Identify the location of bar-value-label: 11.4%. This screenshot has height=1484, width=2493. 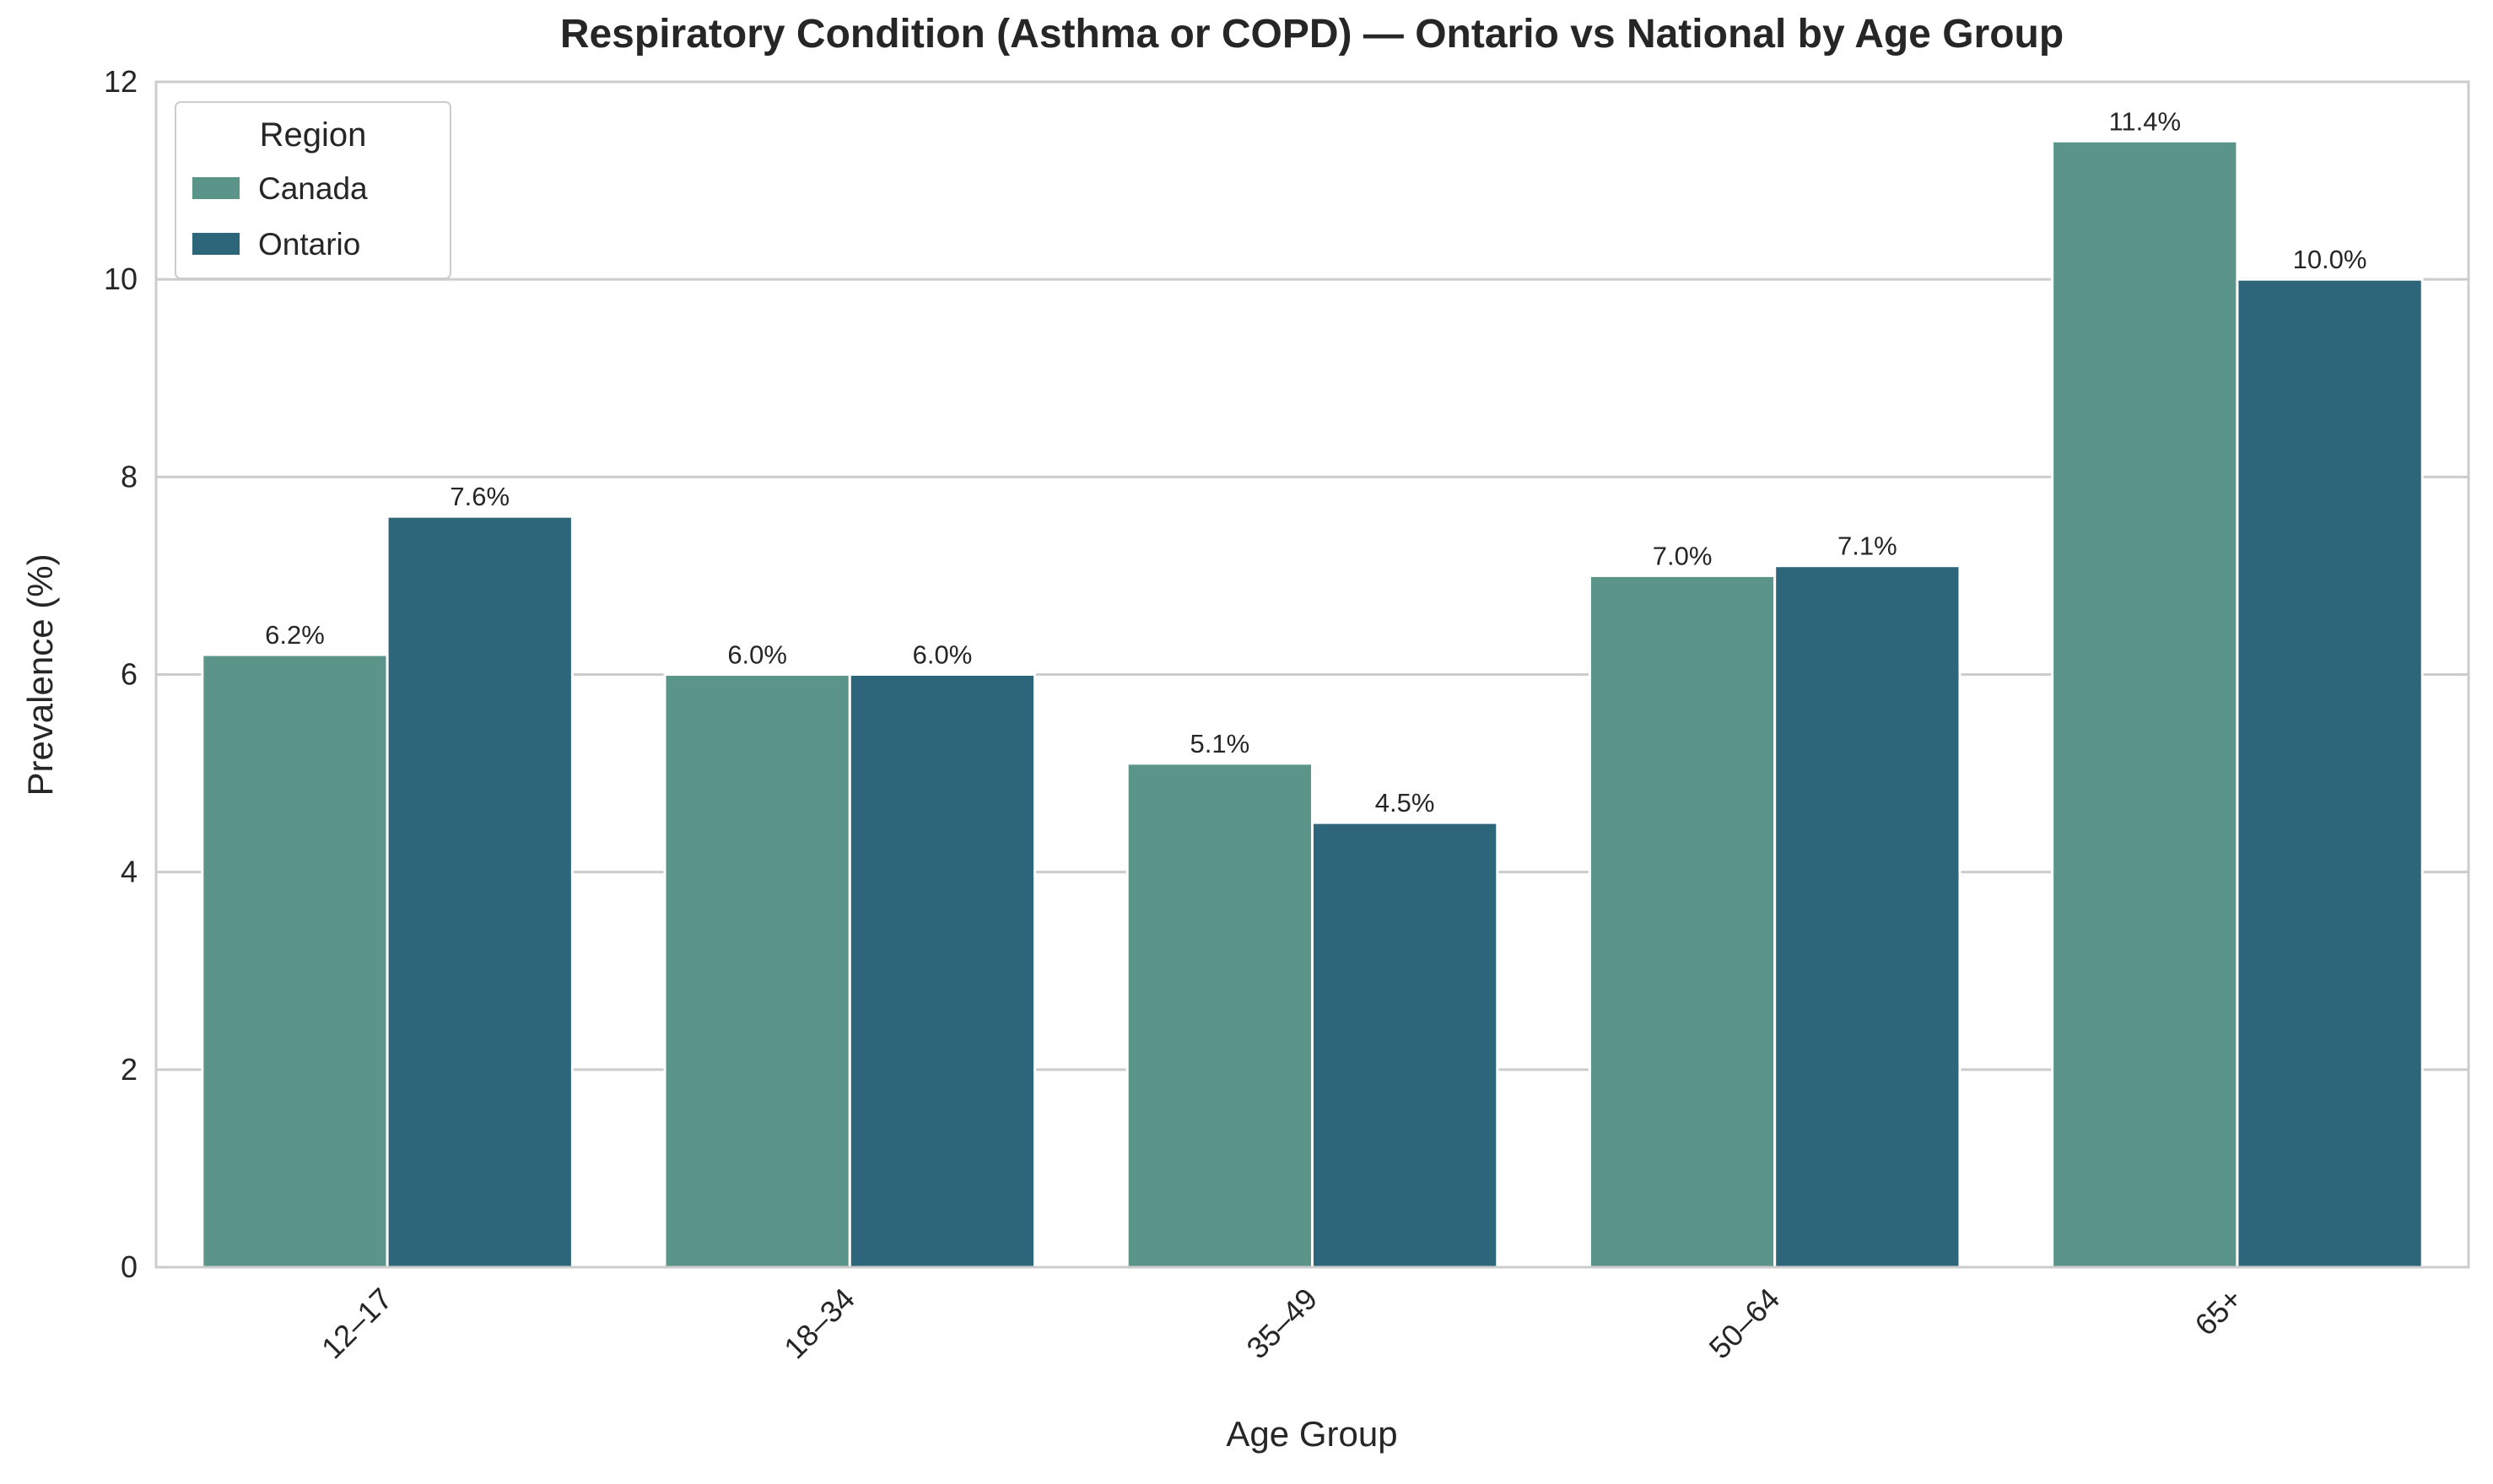
(2145, 121).